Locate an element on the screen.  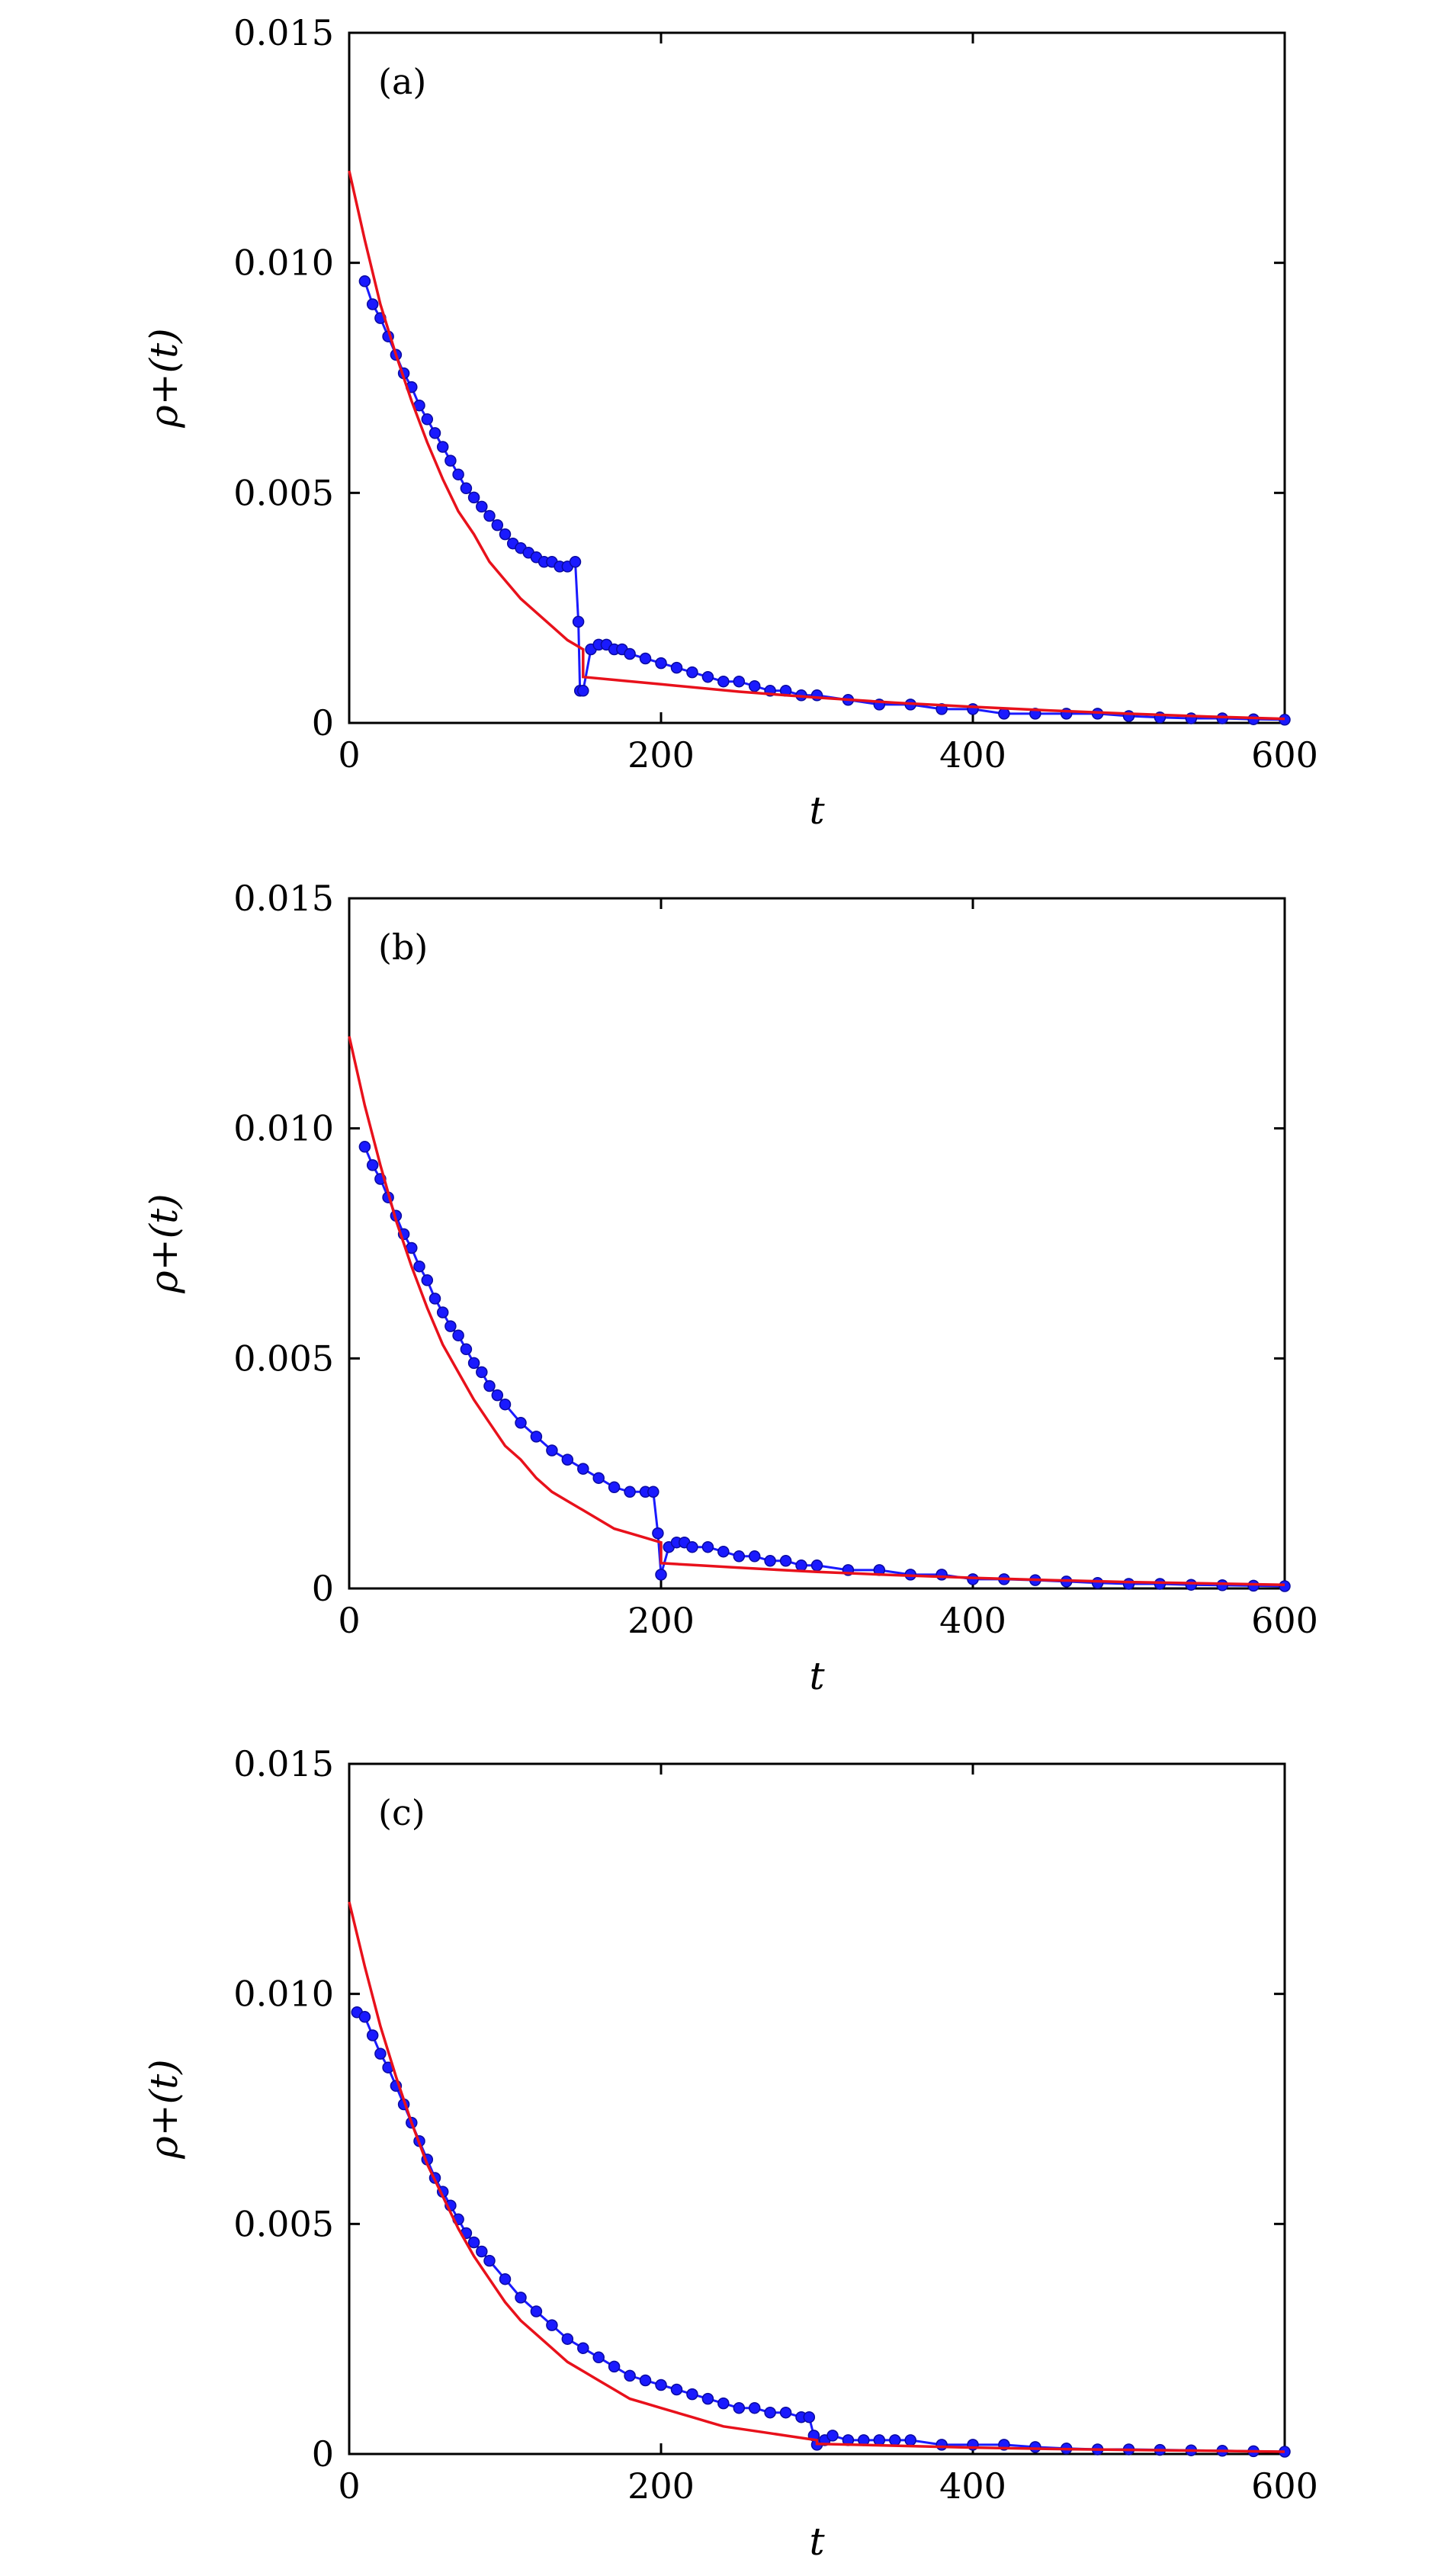
panel-label: (c) is located at coordinates (401, 1812).